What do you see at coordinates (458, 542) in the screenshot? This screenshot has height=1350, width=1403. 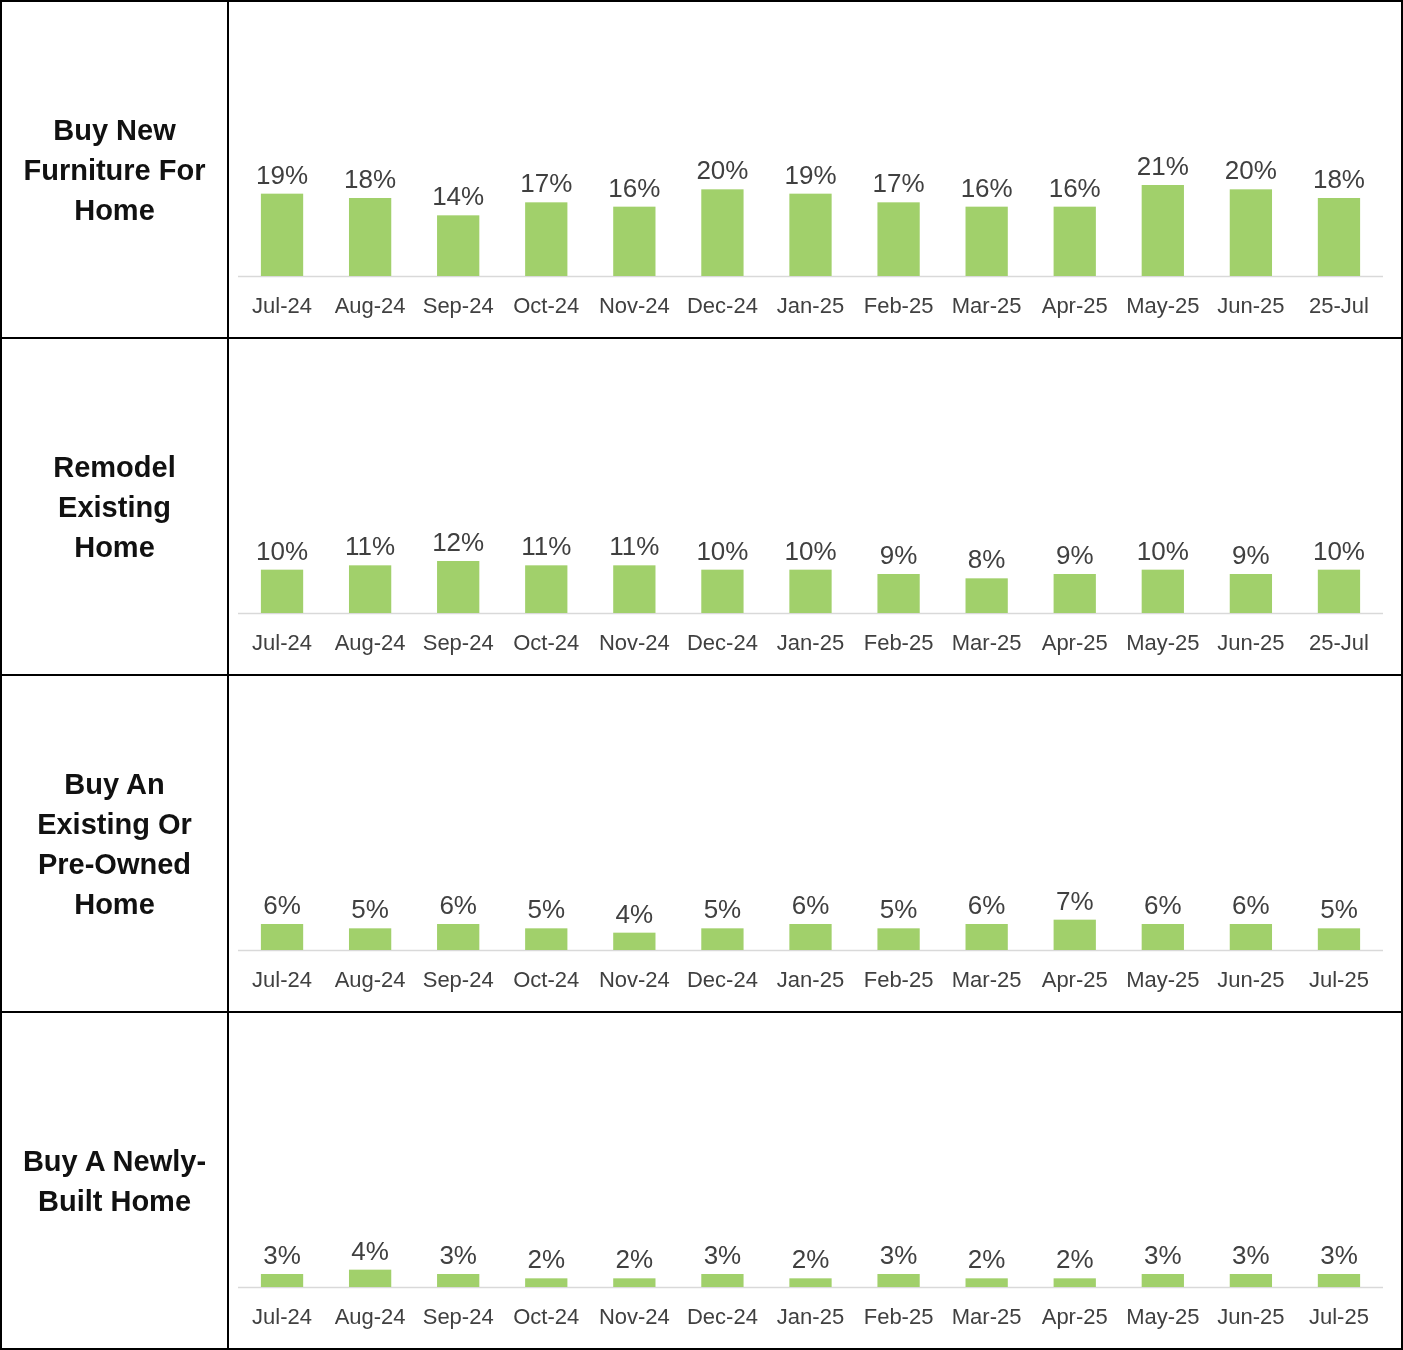 I see `data-label: 12%` at bounding box center [458, 542].